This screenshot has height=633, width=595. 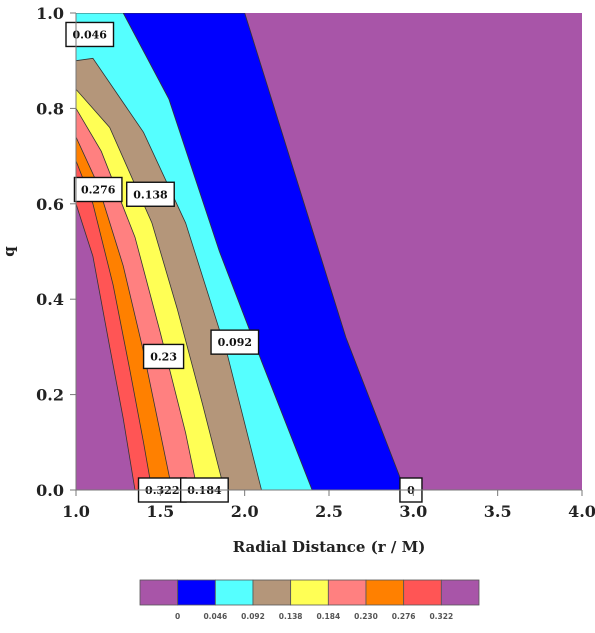 What do you see at coordinates (581, 511) in the screenshot?
I see `x-tick-label: 4.0` at bounding box center [581, 511].